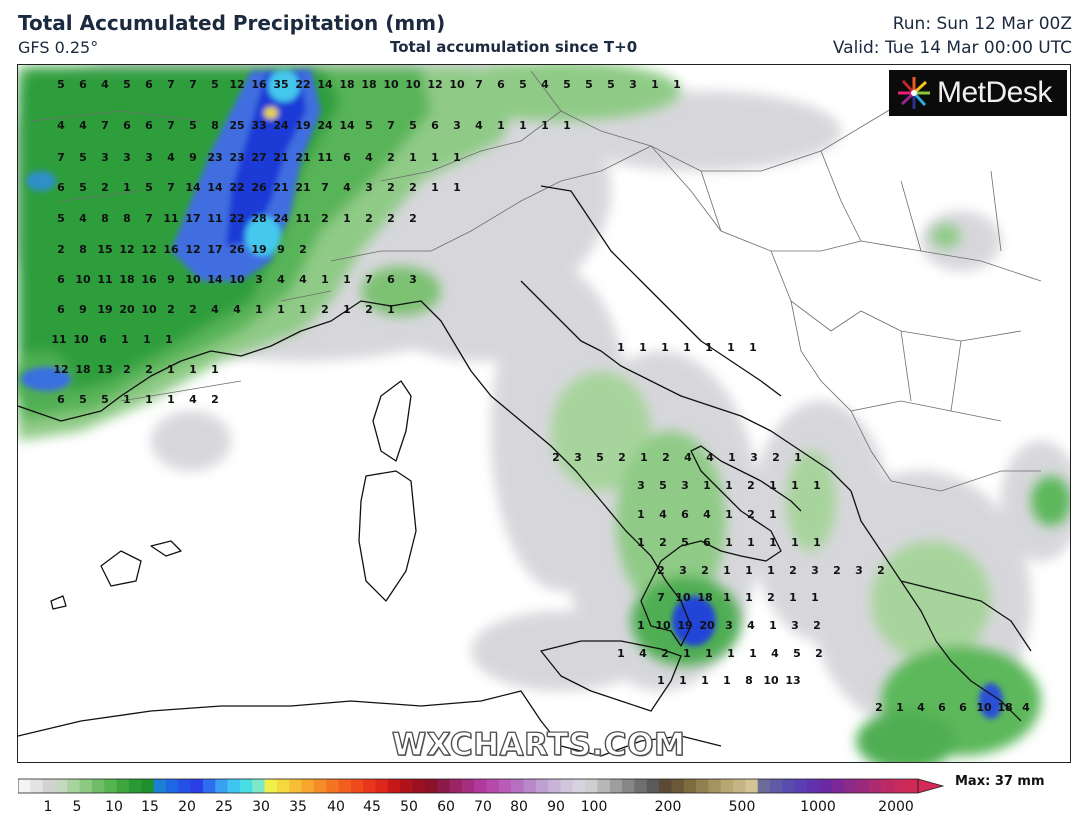 The width and height of the screenshot is (1088, 835). What do you see at coordinates (192, 218) in the screenshot?
I see `precip-value: 17` at bounding box center [192, 218].